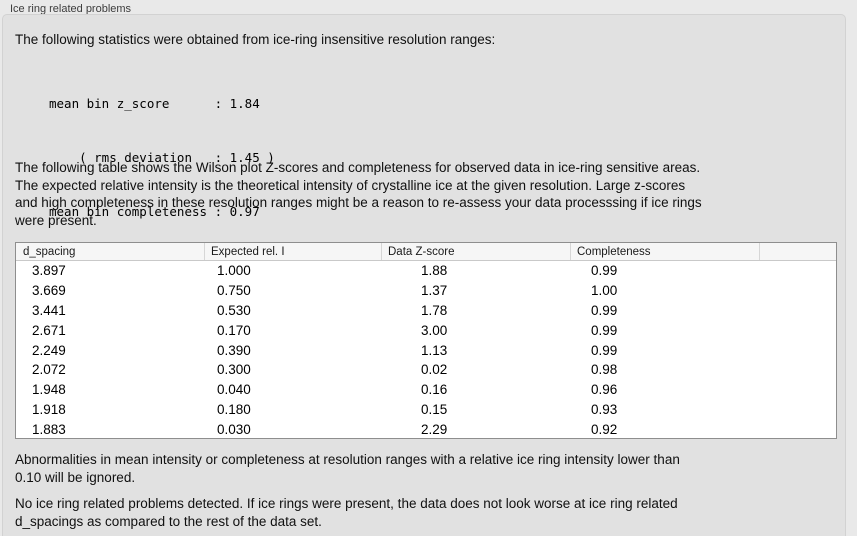 This screenshot has width=857, height=536. What do you see at coordinates (234, 310) in the screenshot?
I see `table-cell: 0.530` at bounding box center [234, 310].